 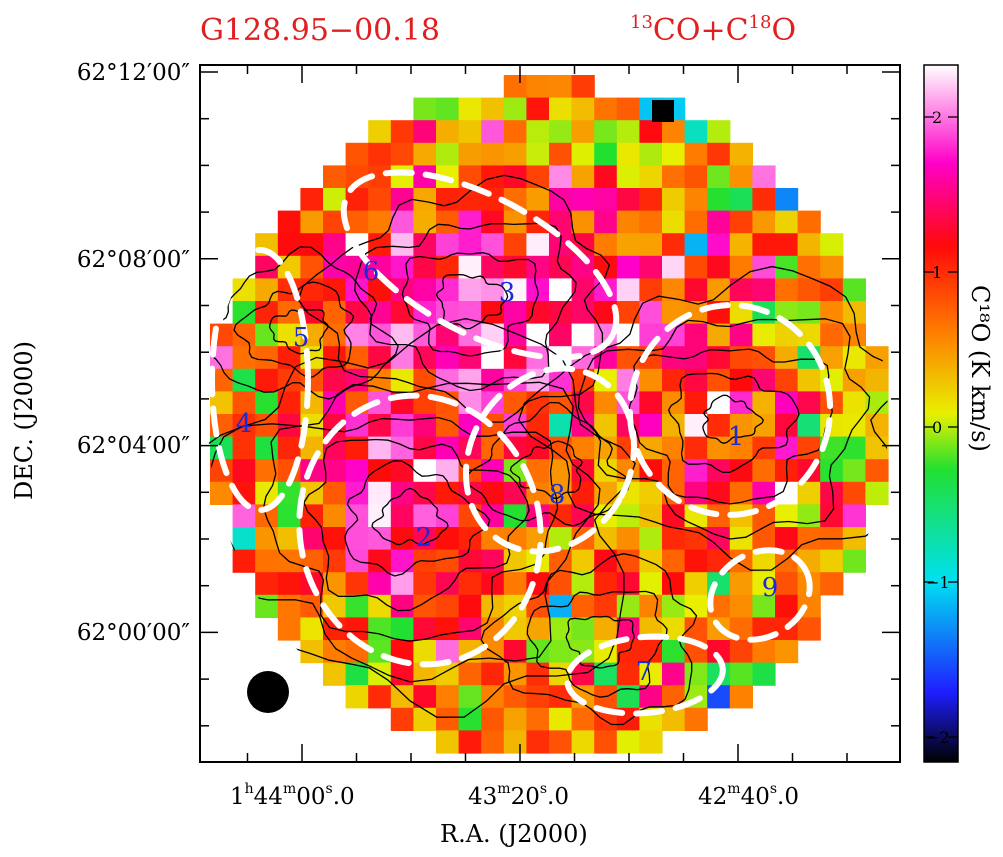 What do you see at coordinates (938, 427) in the screenshot?
I see `colorbar-tick-labels: 2 1 0 −1 −2` at bounding box center [938, 427].